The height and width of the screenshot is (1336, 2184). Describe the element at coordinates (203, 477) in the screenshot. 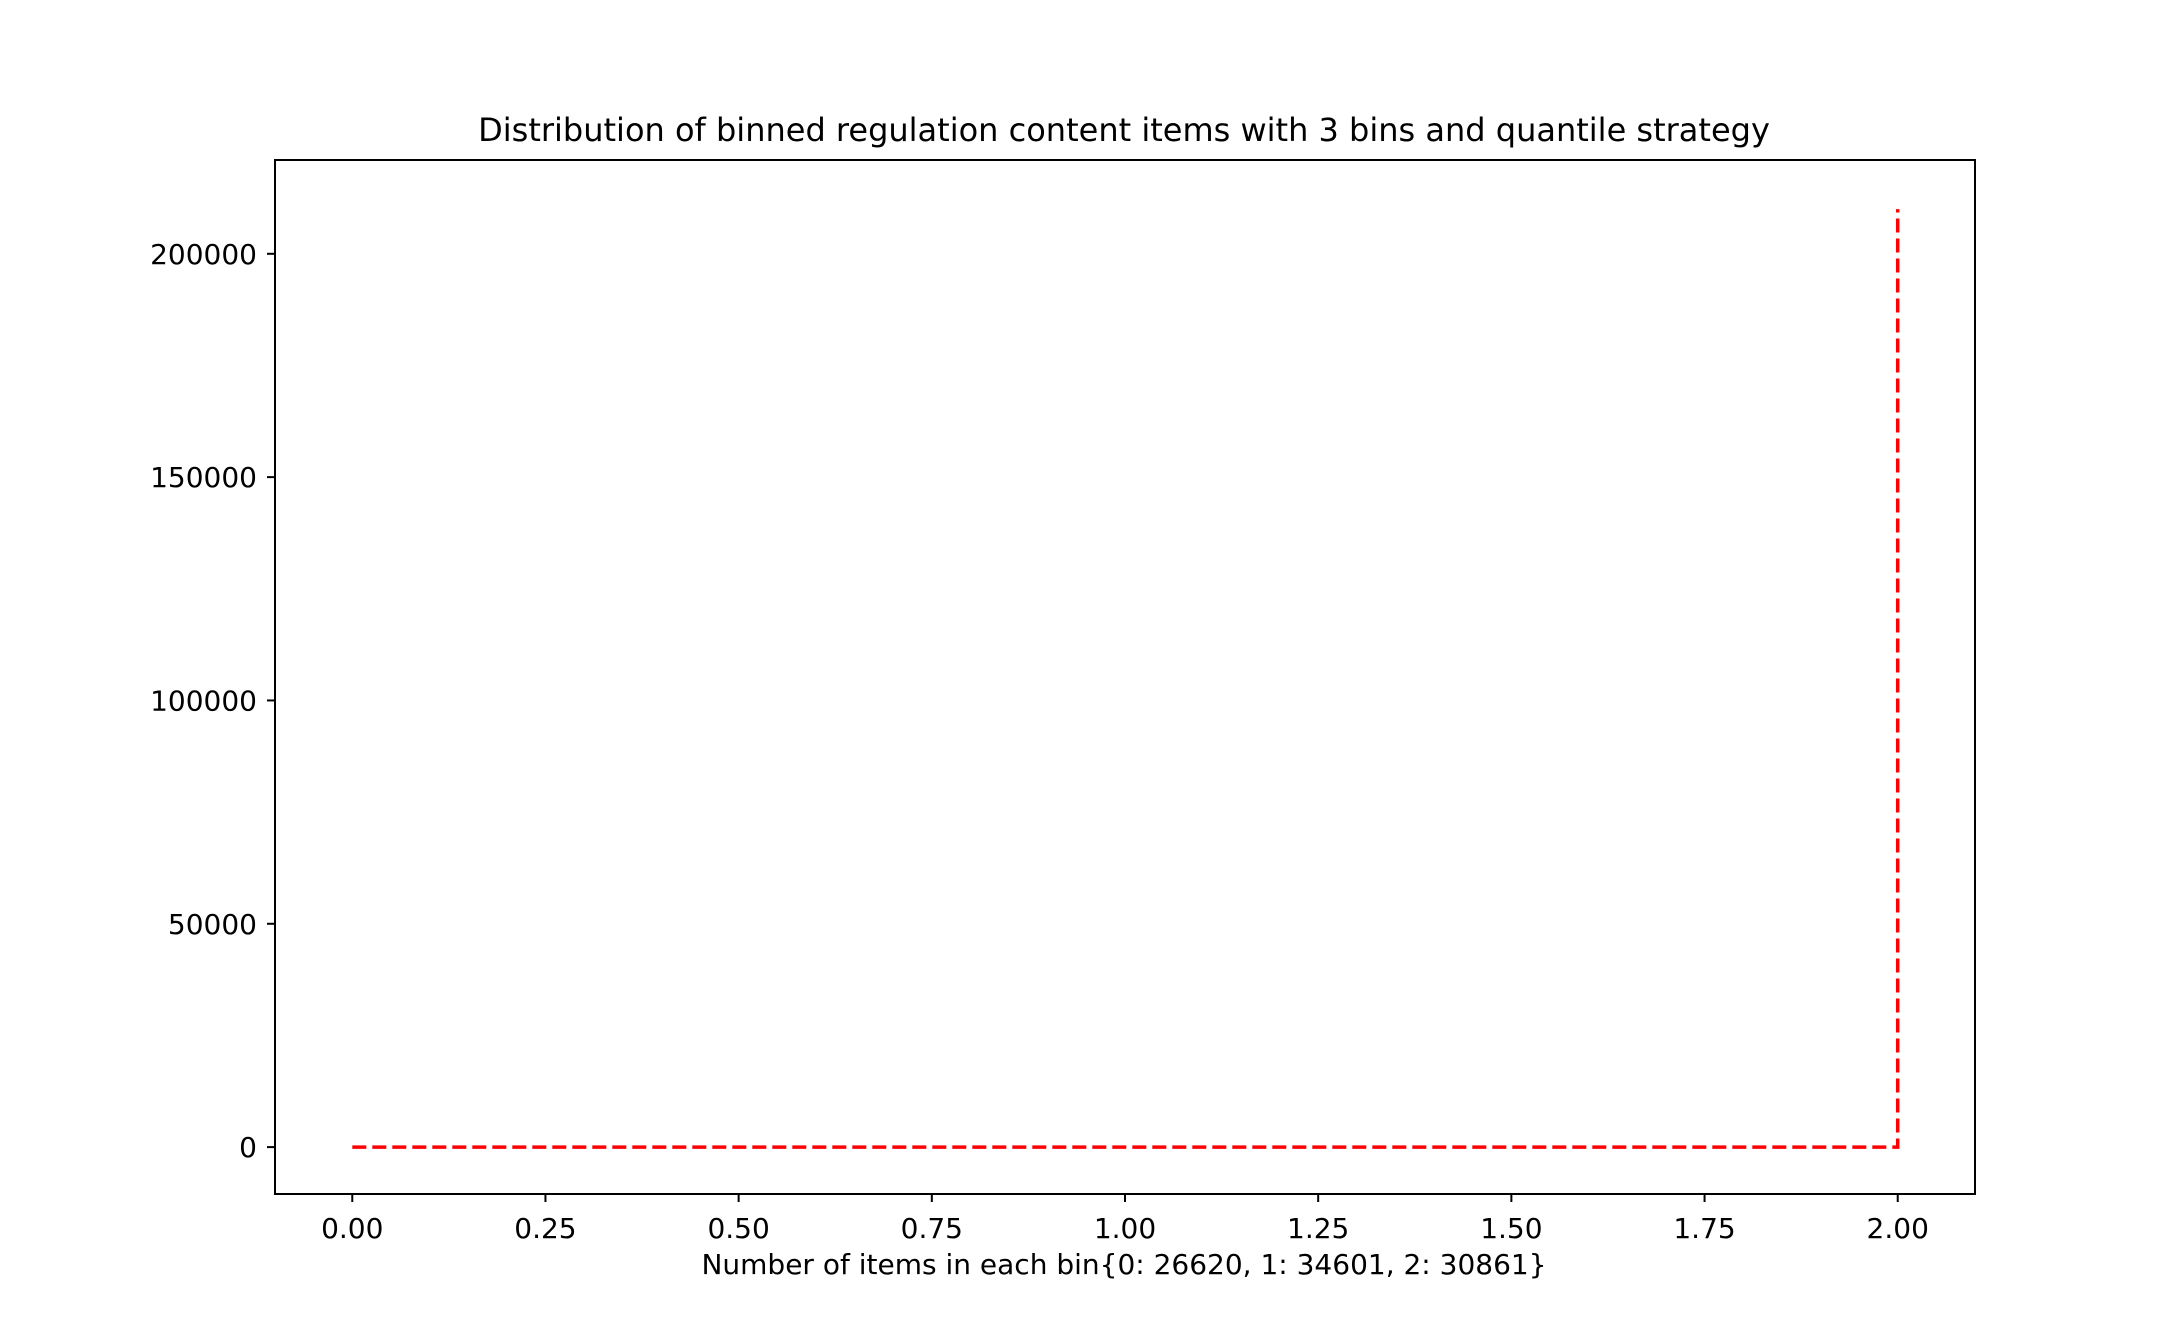

I see `y-tick-label: 150000` at that location.